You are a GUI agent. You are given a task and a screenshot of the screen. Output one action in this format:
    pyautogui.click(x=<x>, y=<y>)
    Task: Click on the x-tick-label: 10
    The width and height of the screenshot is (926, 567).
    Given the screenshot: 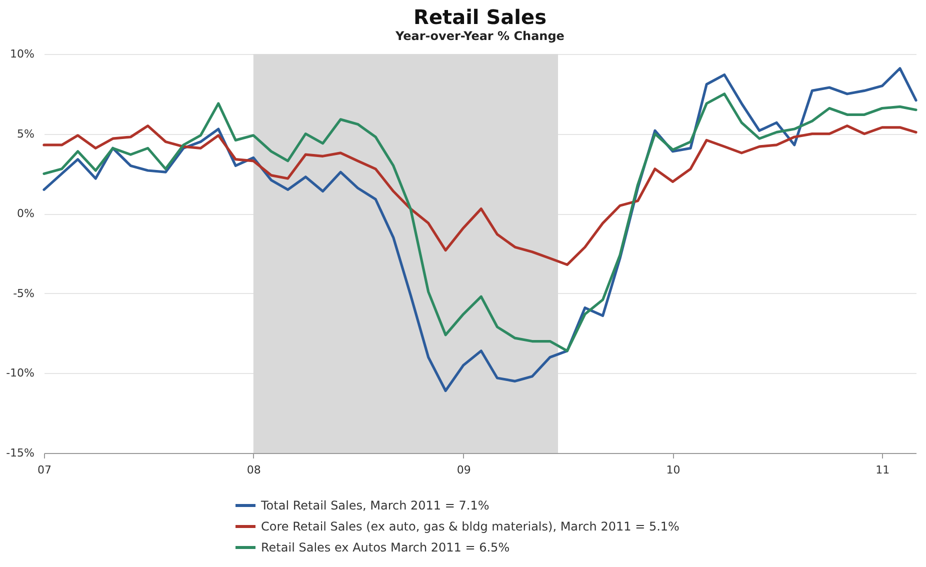 What is the action you would take?
    pyautogui.click(x=673, y=470)
    